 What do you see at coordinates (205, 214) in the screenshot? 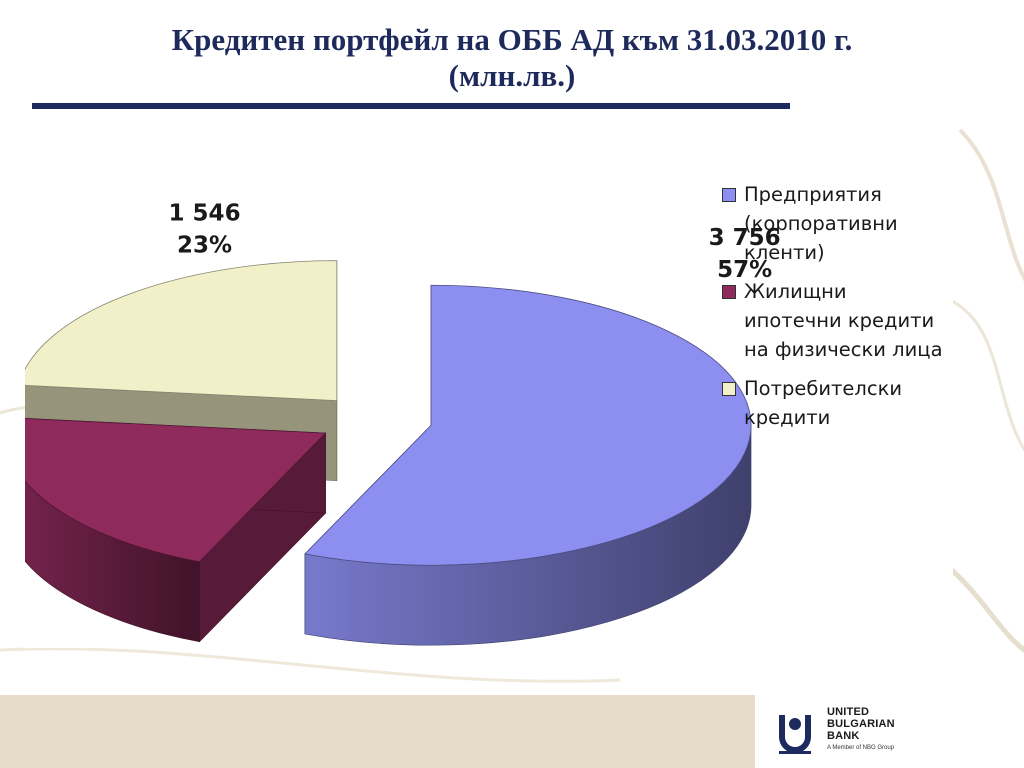
I see `slice-value-label: 1 546` at bounding box center [205, 214].